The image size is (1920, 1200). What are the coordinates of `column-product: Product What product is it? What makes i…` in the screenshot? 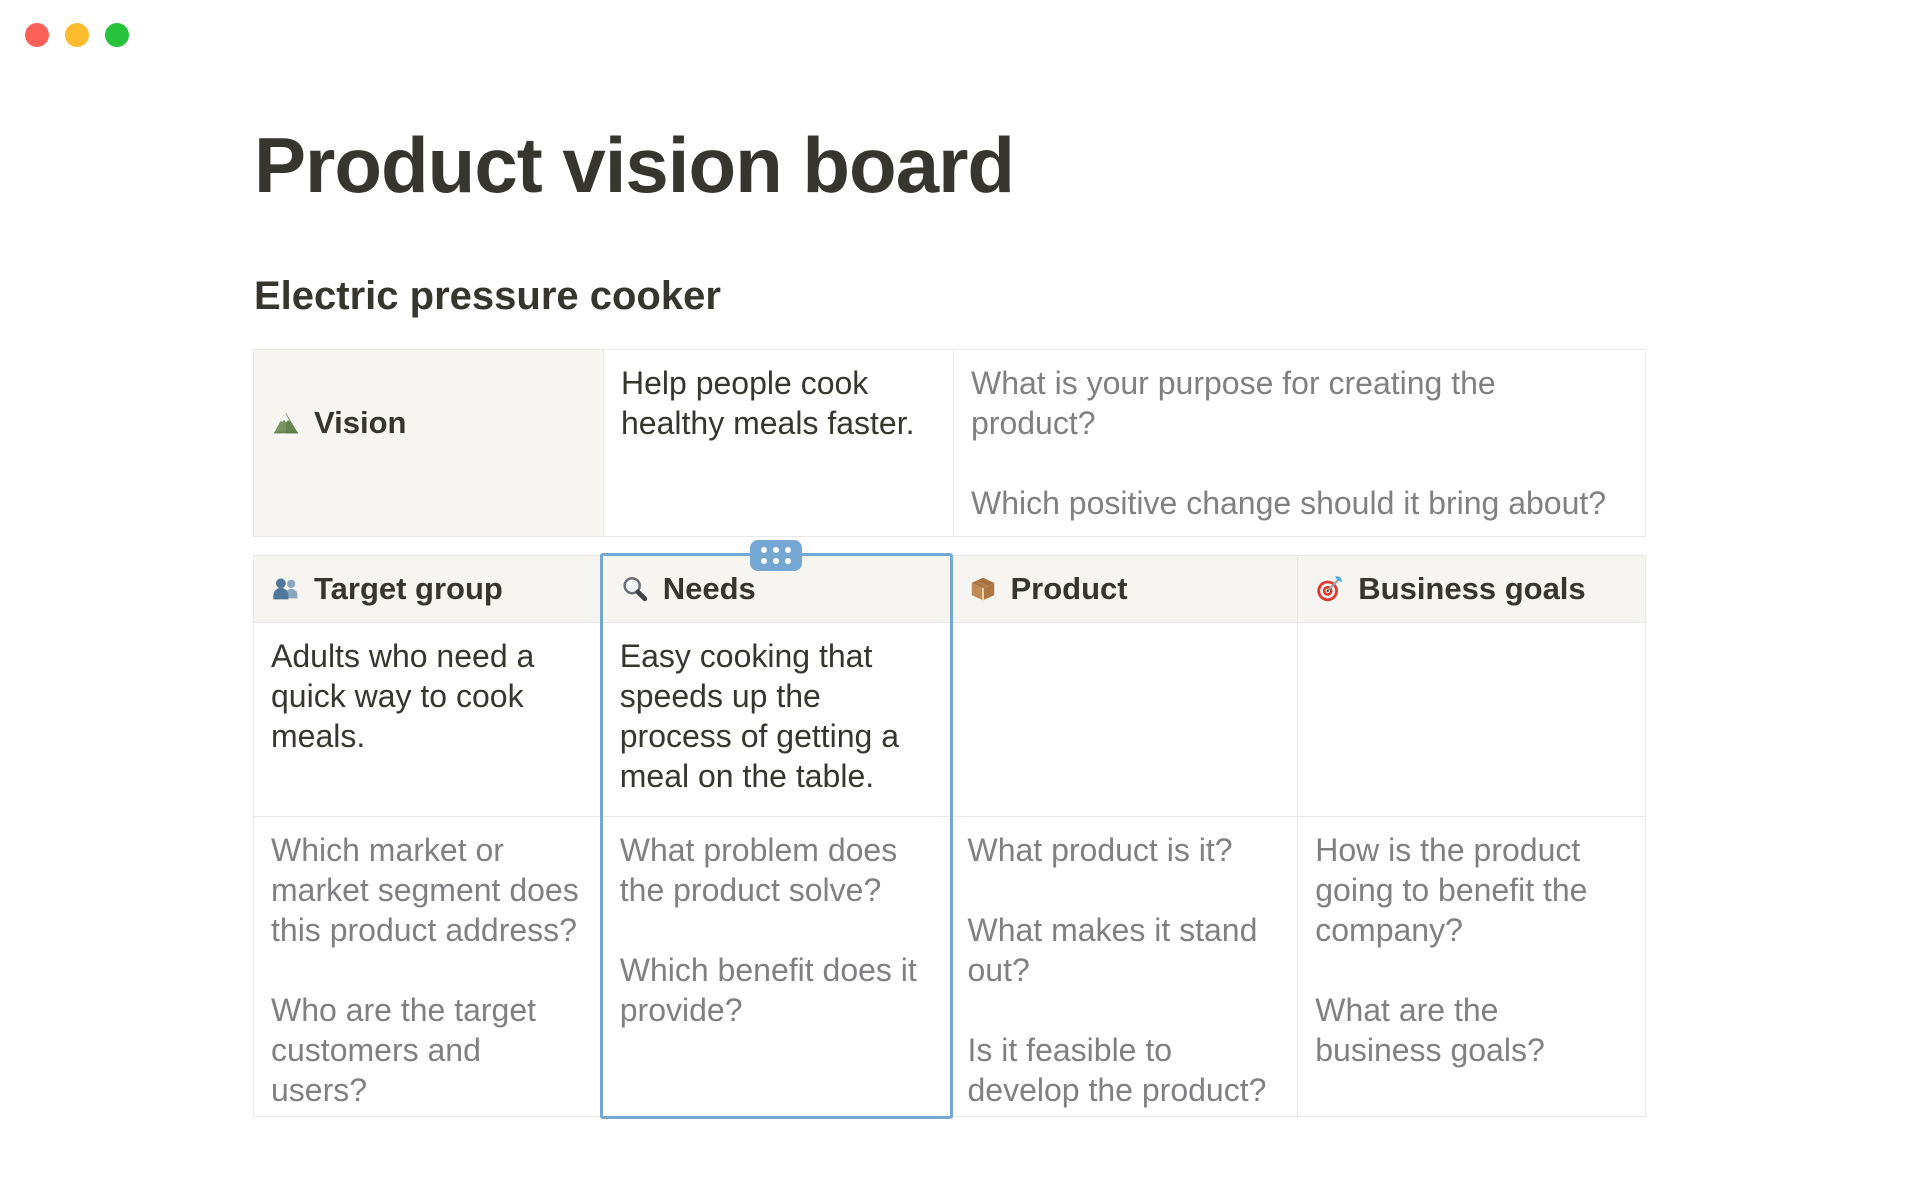 It's located at (1123, 836).